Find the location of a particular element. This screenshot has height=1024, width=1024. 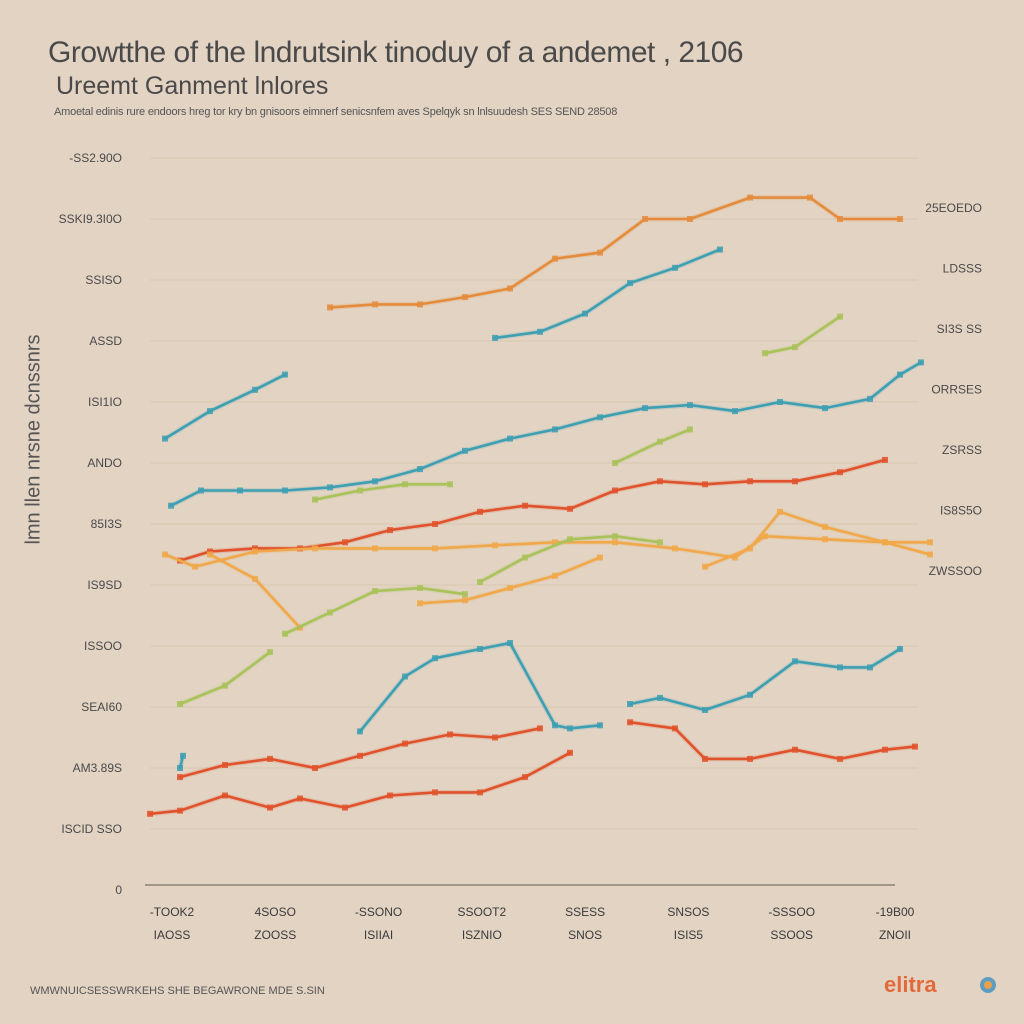

chart-subtitle: Ureemt Ganment lnlores is located at coordinates (192, 86).